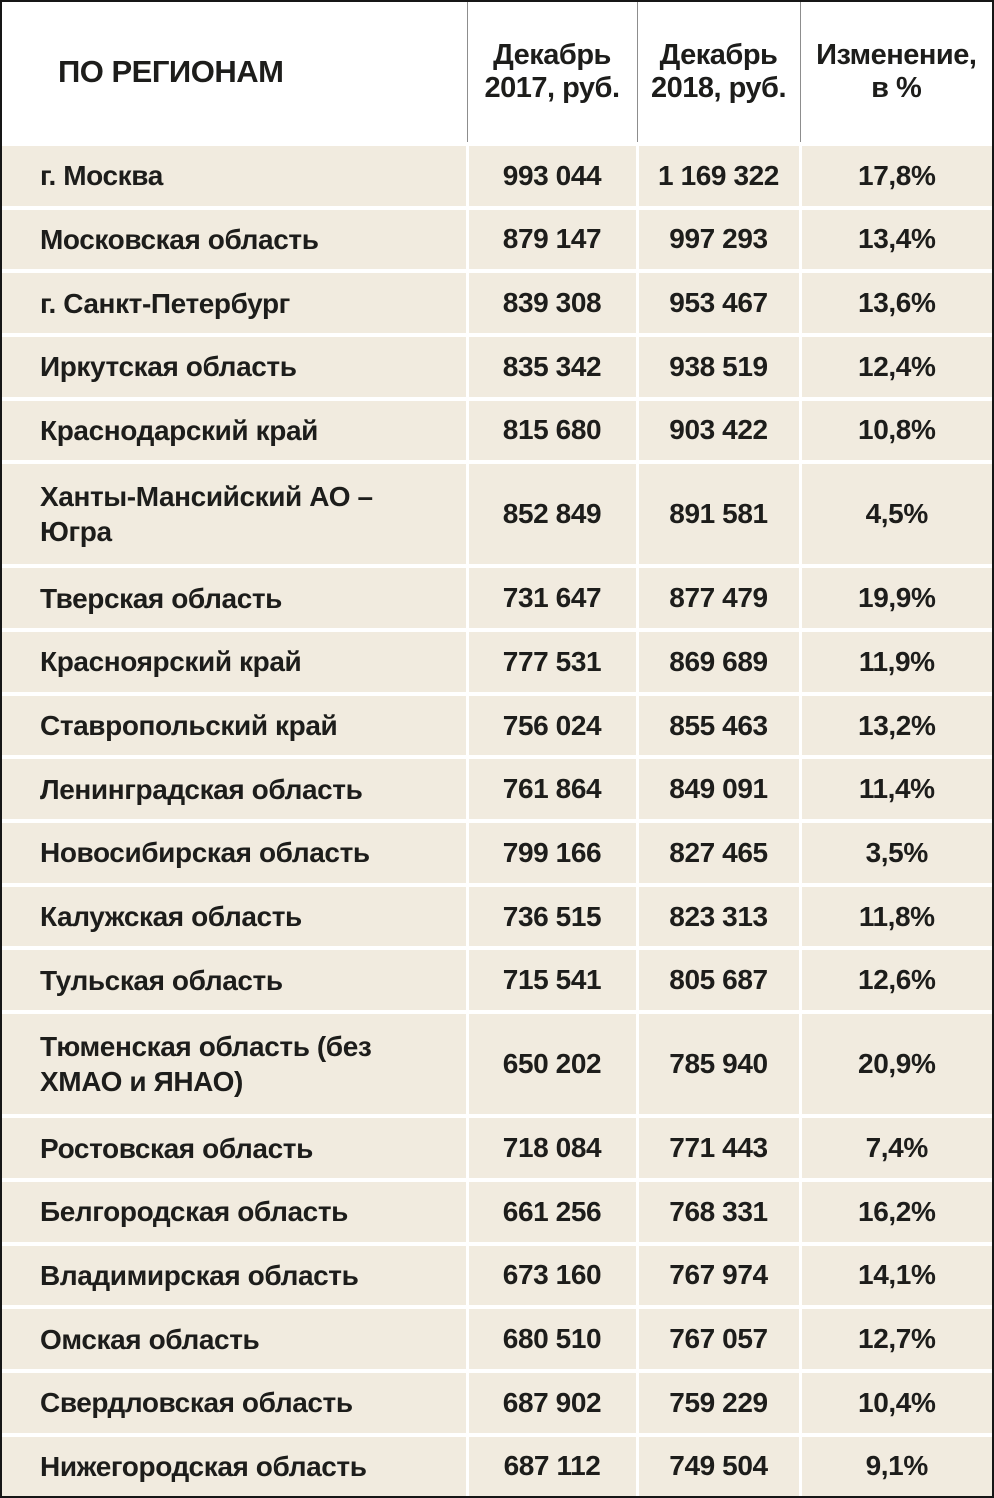 The image size is (994, 1498). I want to click on change-percent-cell: 11,4%, so click(895, 788).